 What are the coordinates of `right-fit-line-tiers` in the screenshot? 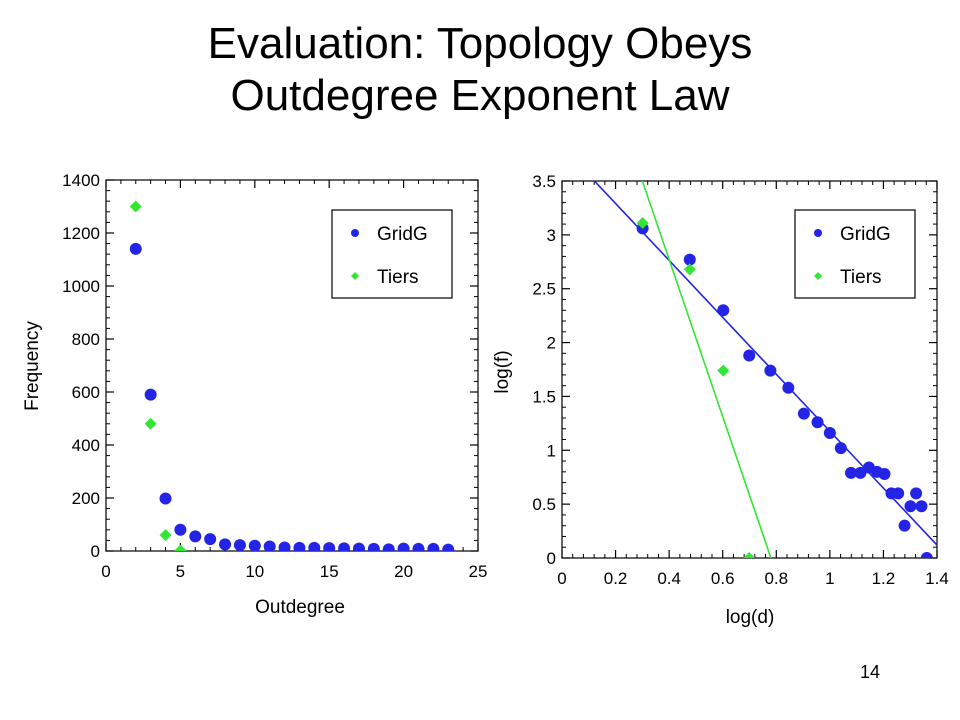 It's located at (706, 369).